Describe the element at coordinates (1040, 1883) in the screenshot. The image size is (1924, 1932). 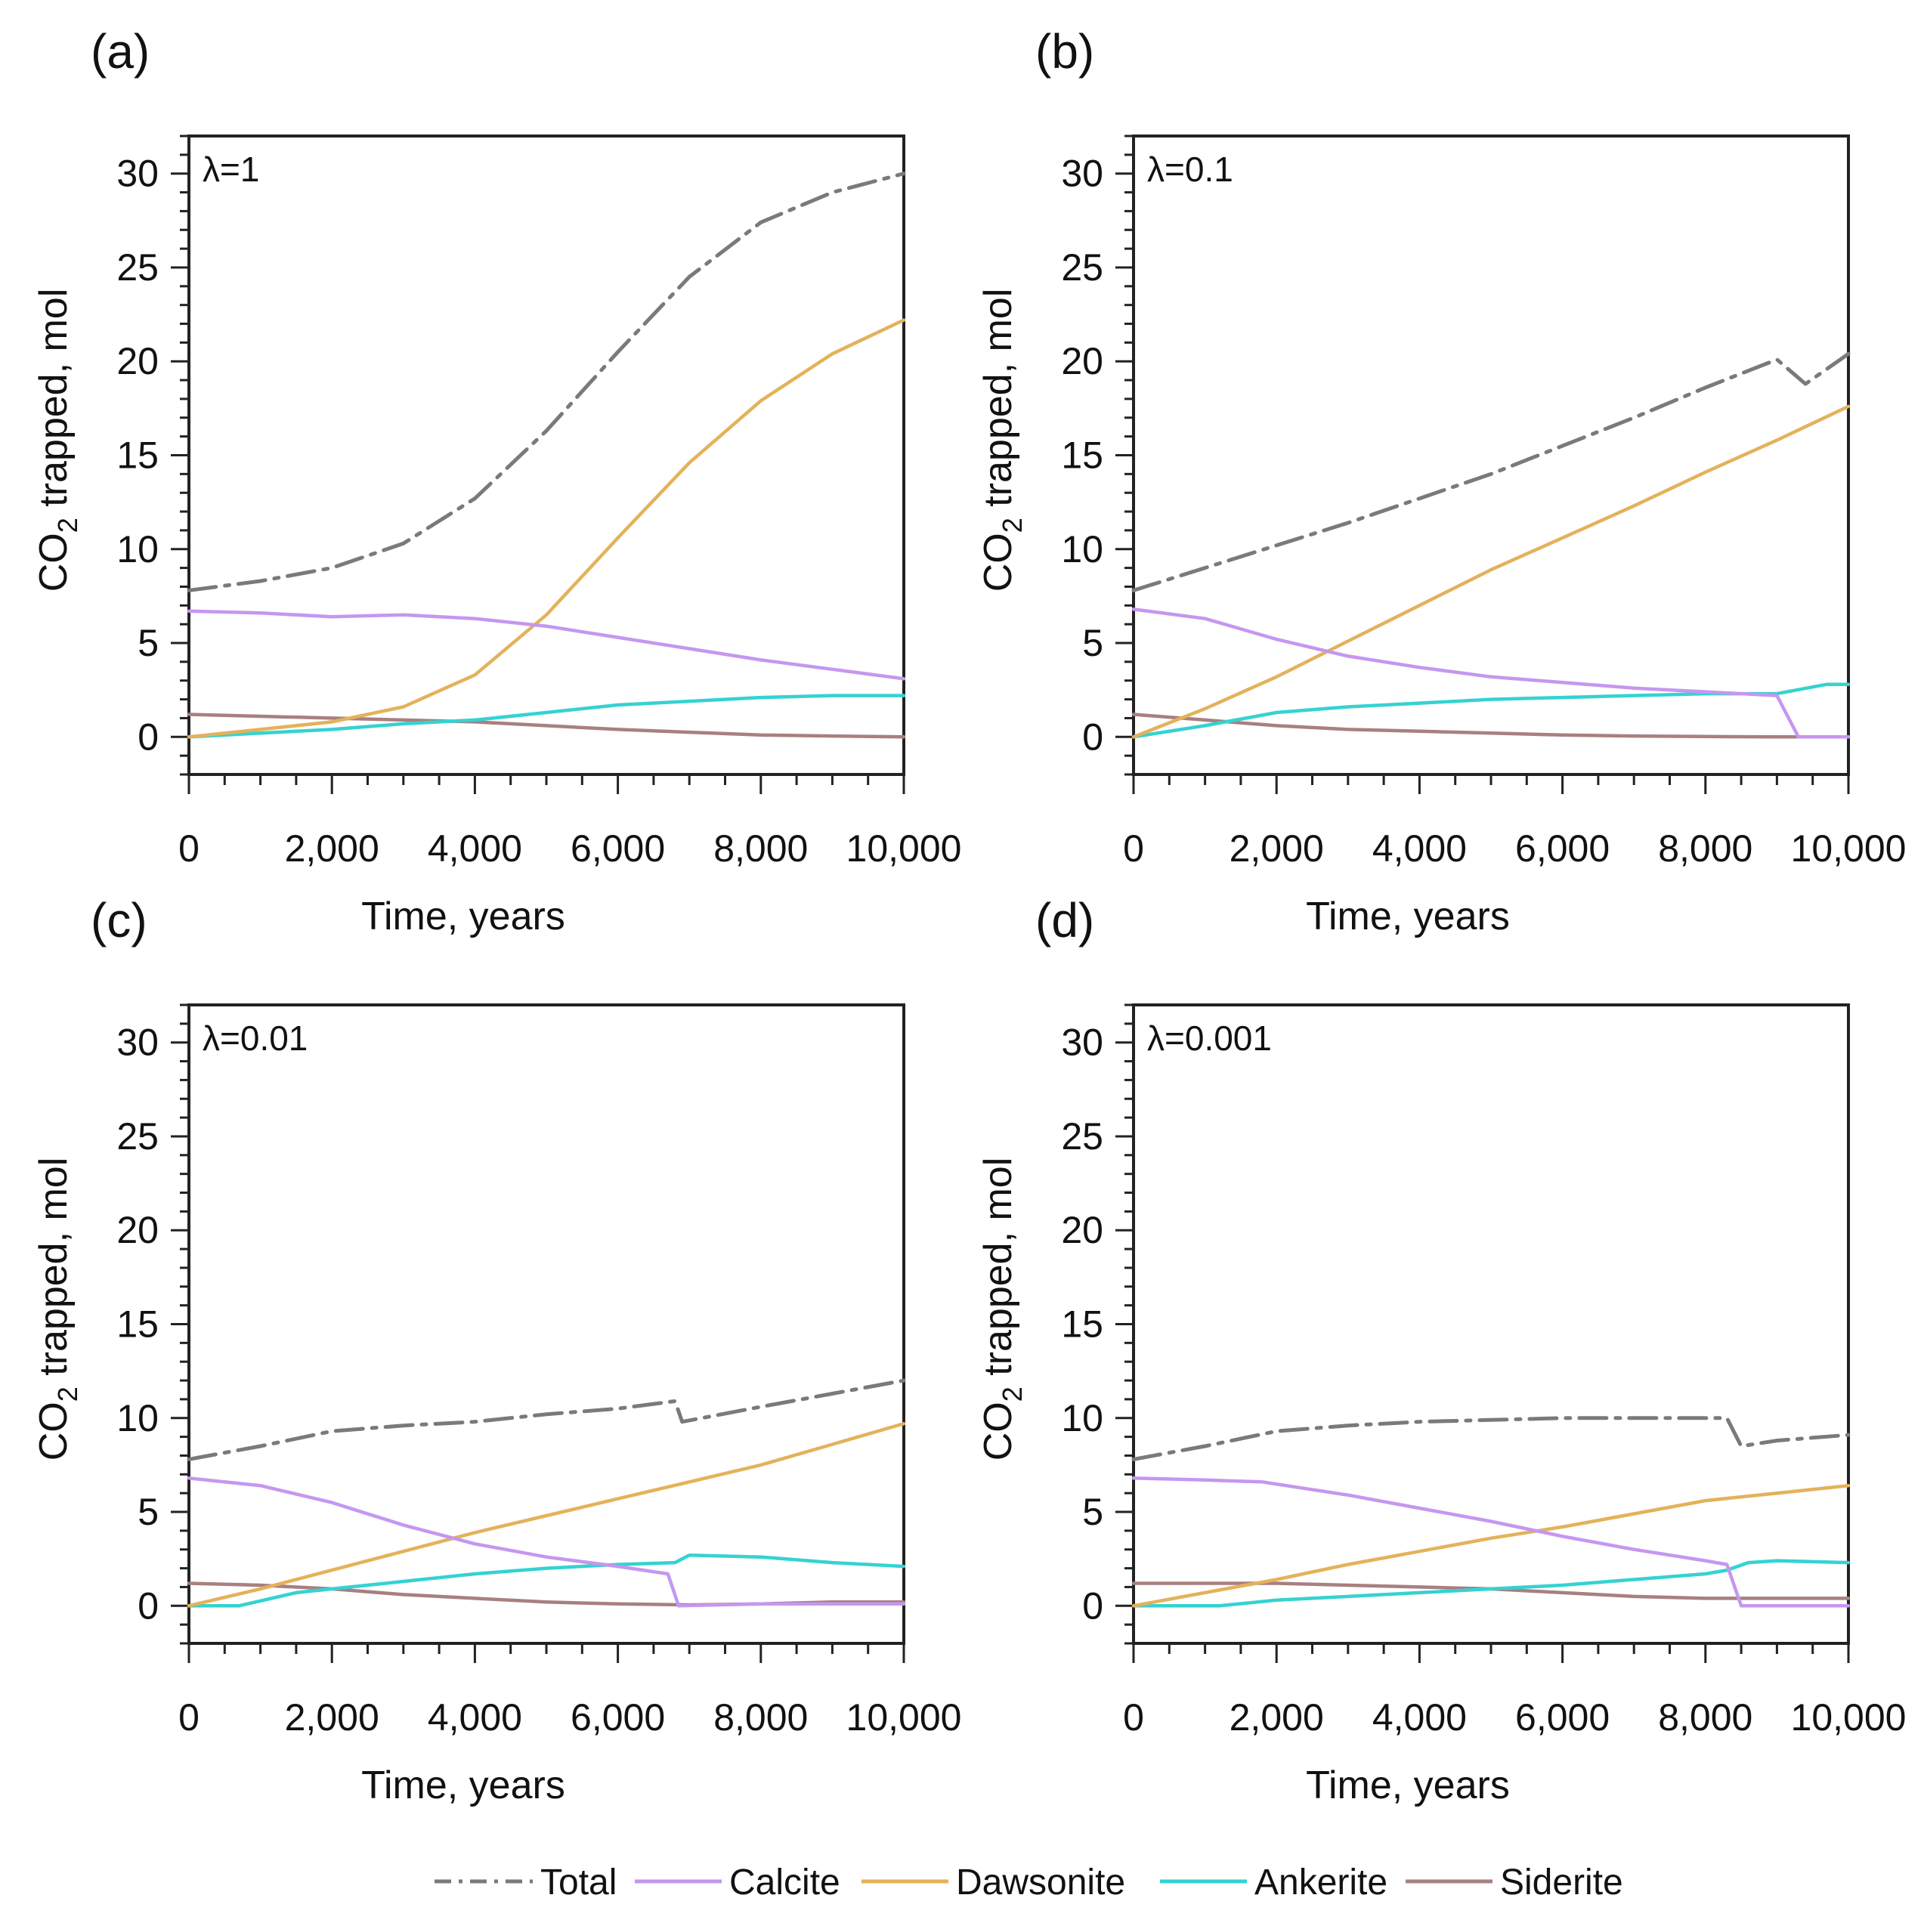
I see `legend-label-dawsonite: Dawsonite` at that location.